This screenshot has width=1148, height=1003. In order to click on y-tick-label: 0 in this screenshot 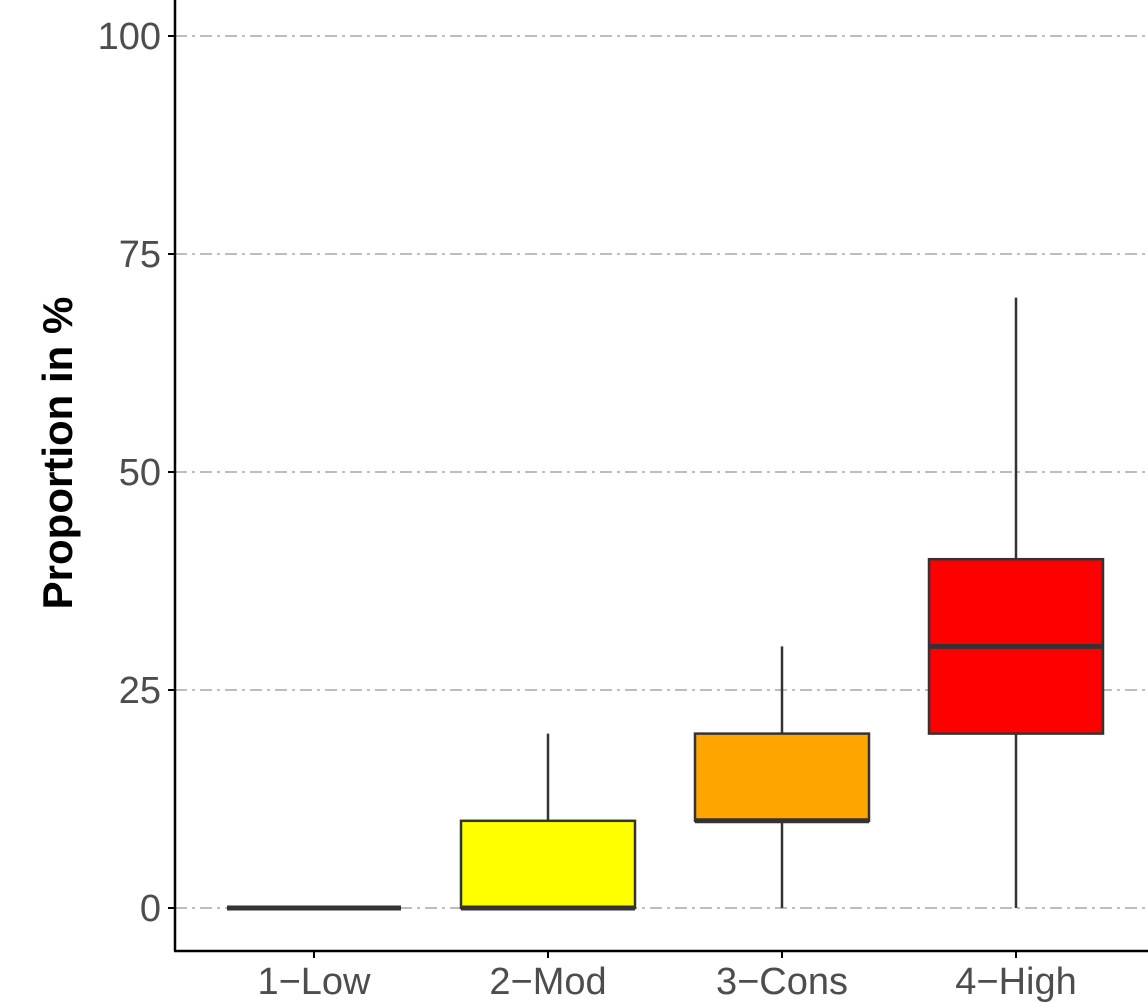, I will do `click(150, 909)`.